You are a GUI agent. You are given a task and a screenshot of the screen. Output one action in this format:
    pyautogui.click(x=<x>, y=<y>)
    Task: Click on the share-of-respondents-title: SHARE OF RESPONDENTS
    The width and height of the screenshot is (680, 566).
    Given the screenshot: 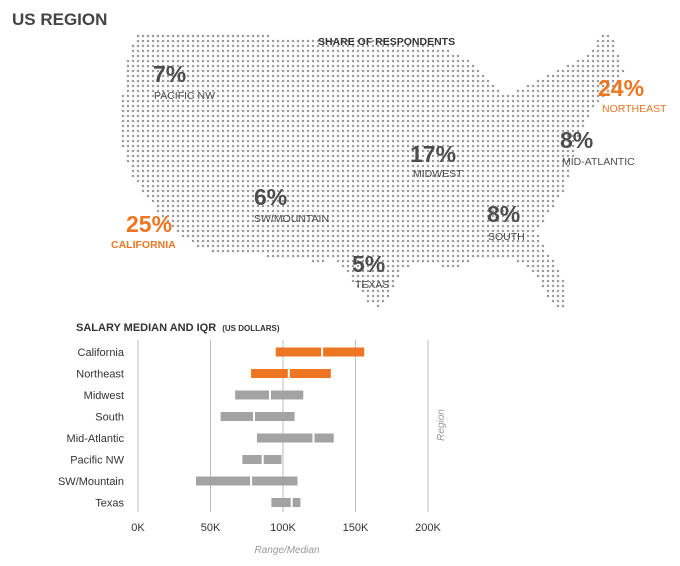 What is the action you would take?
    pyautogui.click(x=386, y=42)
    